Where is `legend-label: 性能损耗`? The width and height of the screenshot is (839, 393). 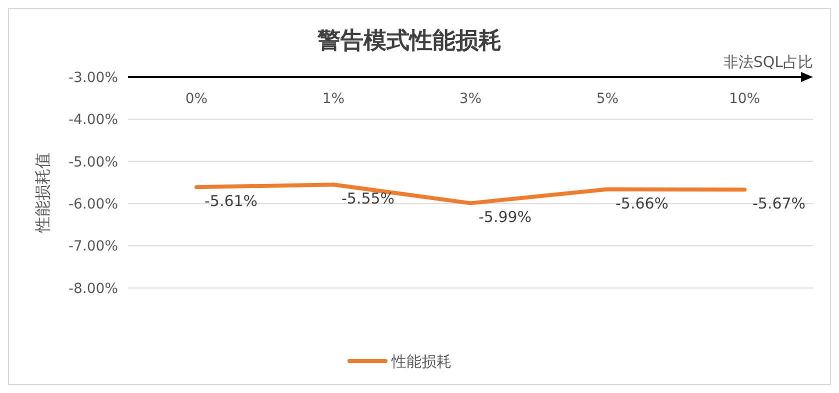 legend-label: 性能损耗 is located at coordinates (421, 361).